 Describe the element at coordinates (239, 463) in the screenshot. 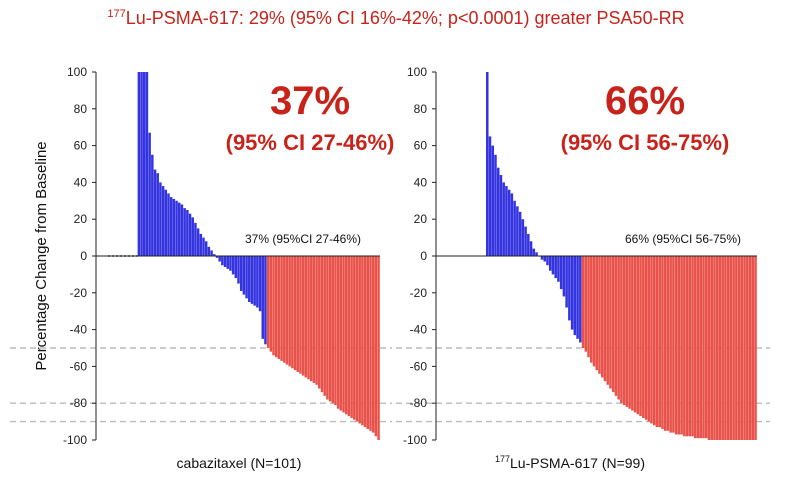

I see `panel-caption: cabazitaxel (N=101)` at that location.